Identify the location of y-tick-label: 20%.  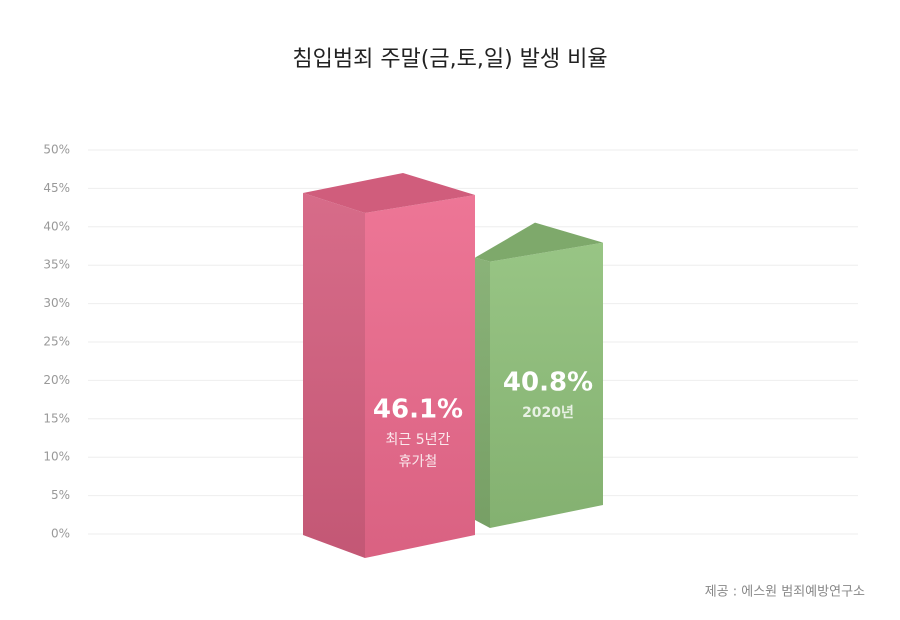
(56, 380).